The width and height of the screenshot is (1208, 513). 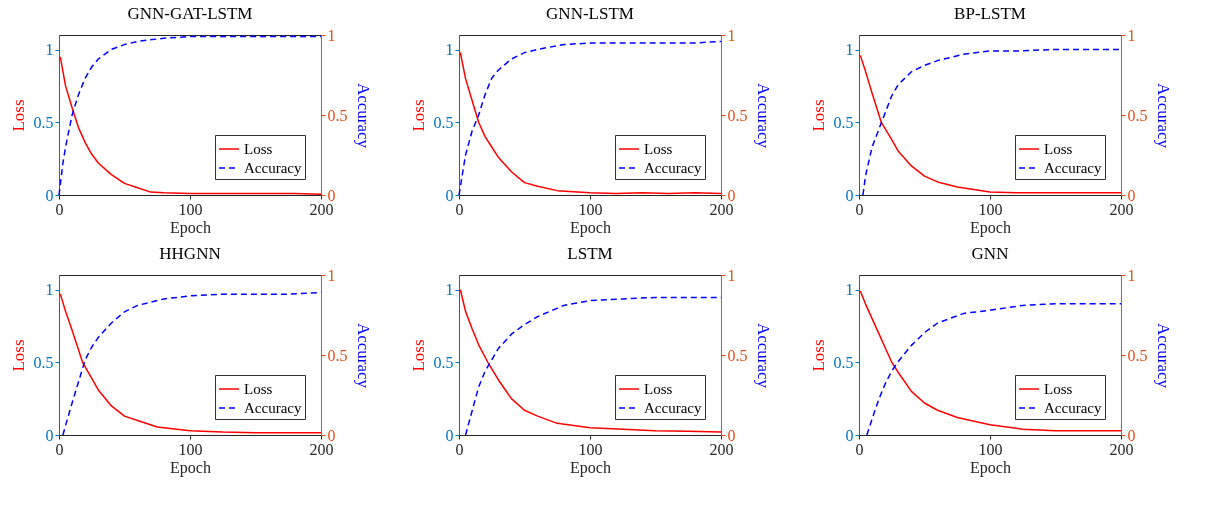 What do you see at coordinates (590, 13) in the screenshot?
I see `chart-title: GNN-LSTM` at bounding box center [590, 13].